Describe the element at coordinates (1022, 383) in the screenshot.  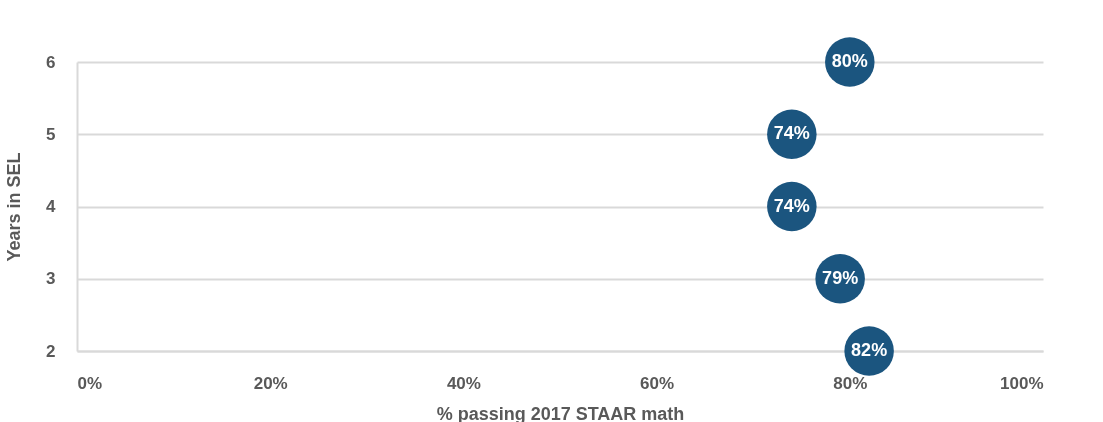
I see `x-tick-label: 100%` at that location.